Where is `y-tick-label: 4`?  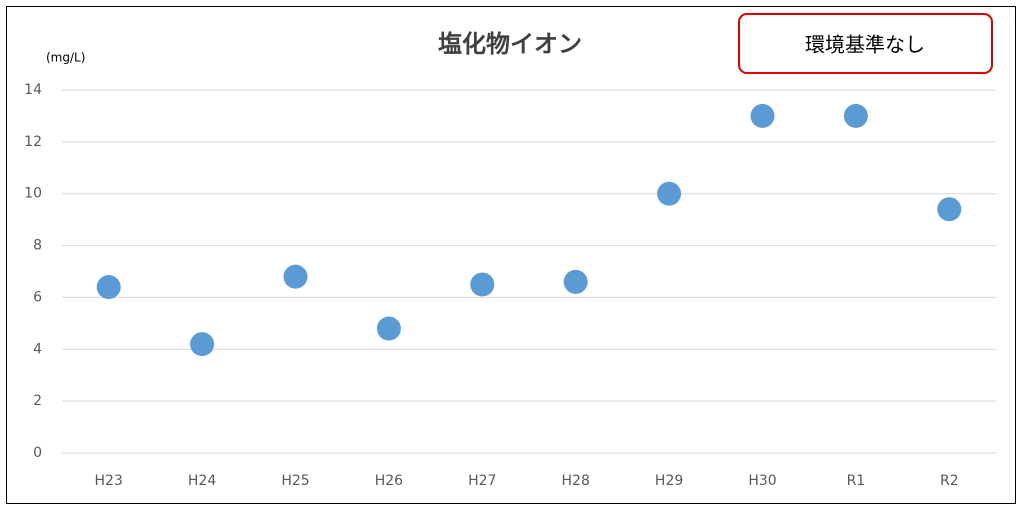
y-tick-label: 4 is located at coordinates (37, 349).